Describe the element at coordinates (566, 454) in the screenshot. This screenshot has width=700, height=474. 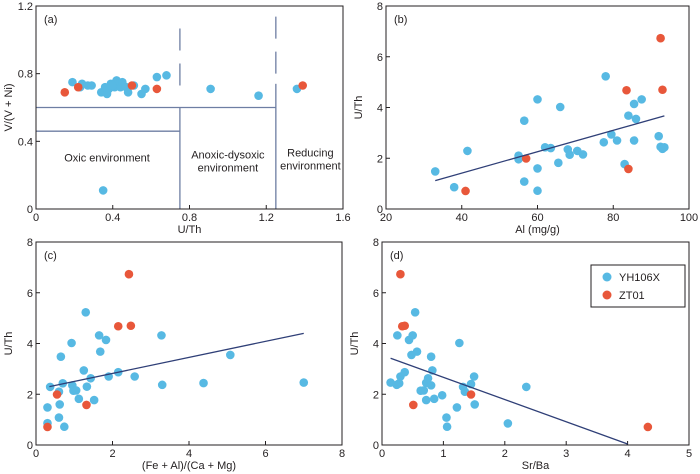
I see `x-tick-label: 3` at that location.